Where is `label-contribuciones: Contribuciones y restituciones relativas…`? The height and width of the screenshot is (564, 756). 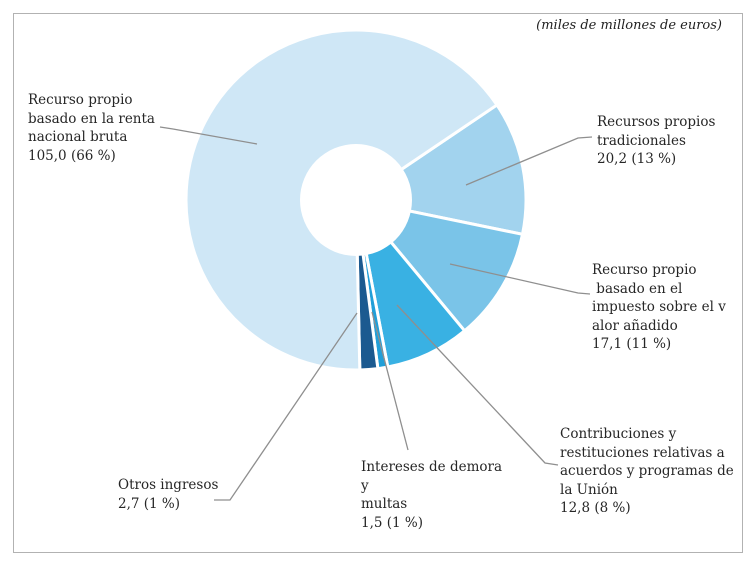 label-contribuciones: Contribuciones y restituciones relativas… is located at coordinates (647, 471).